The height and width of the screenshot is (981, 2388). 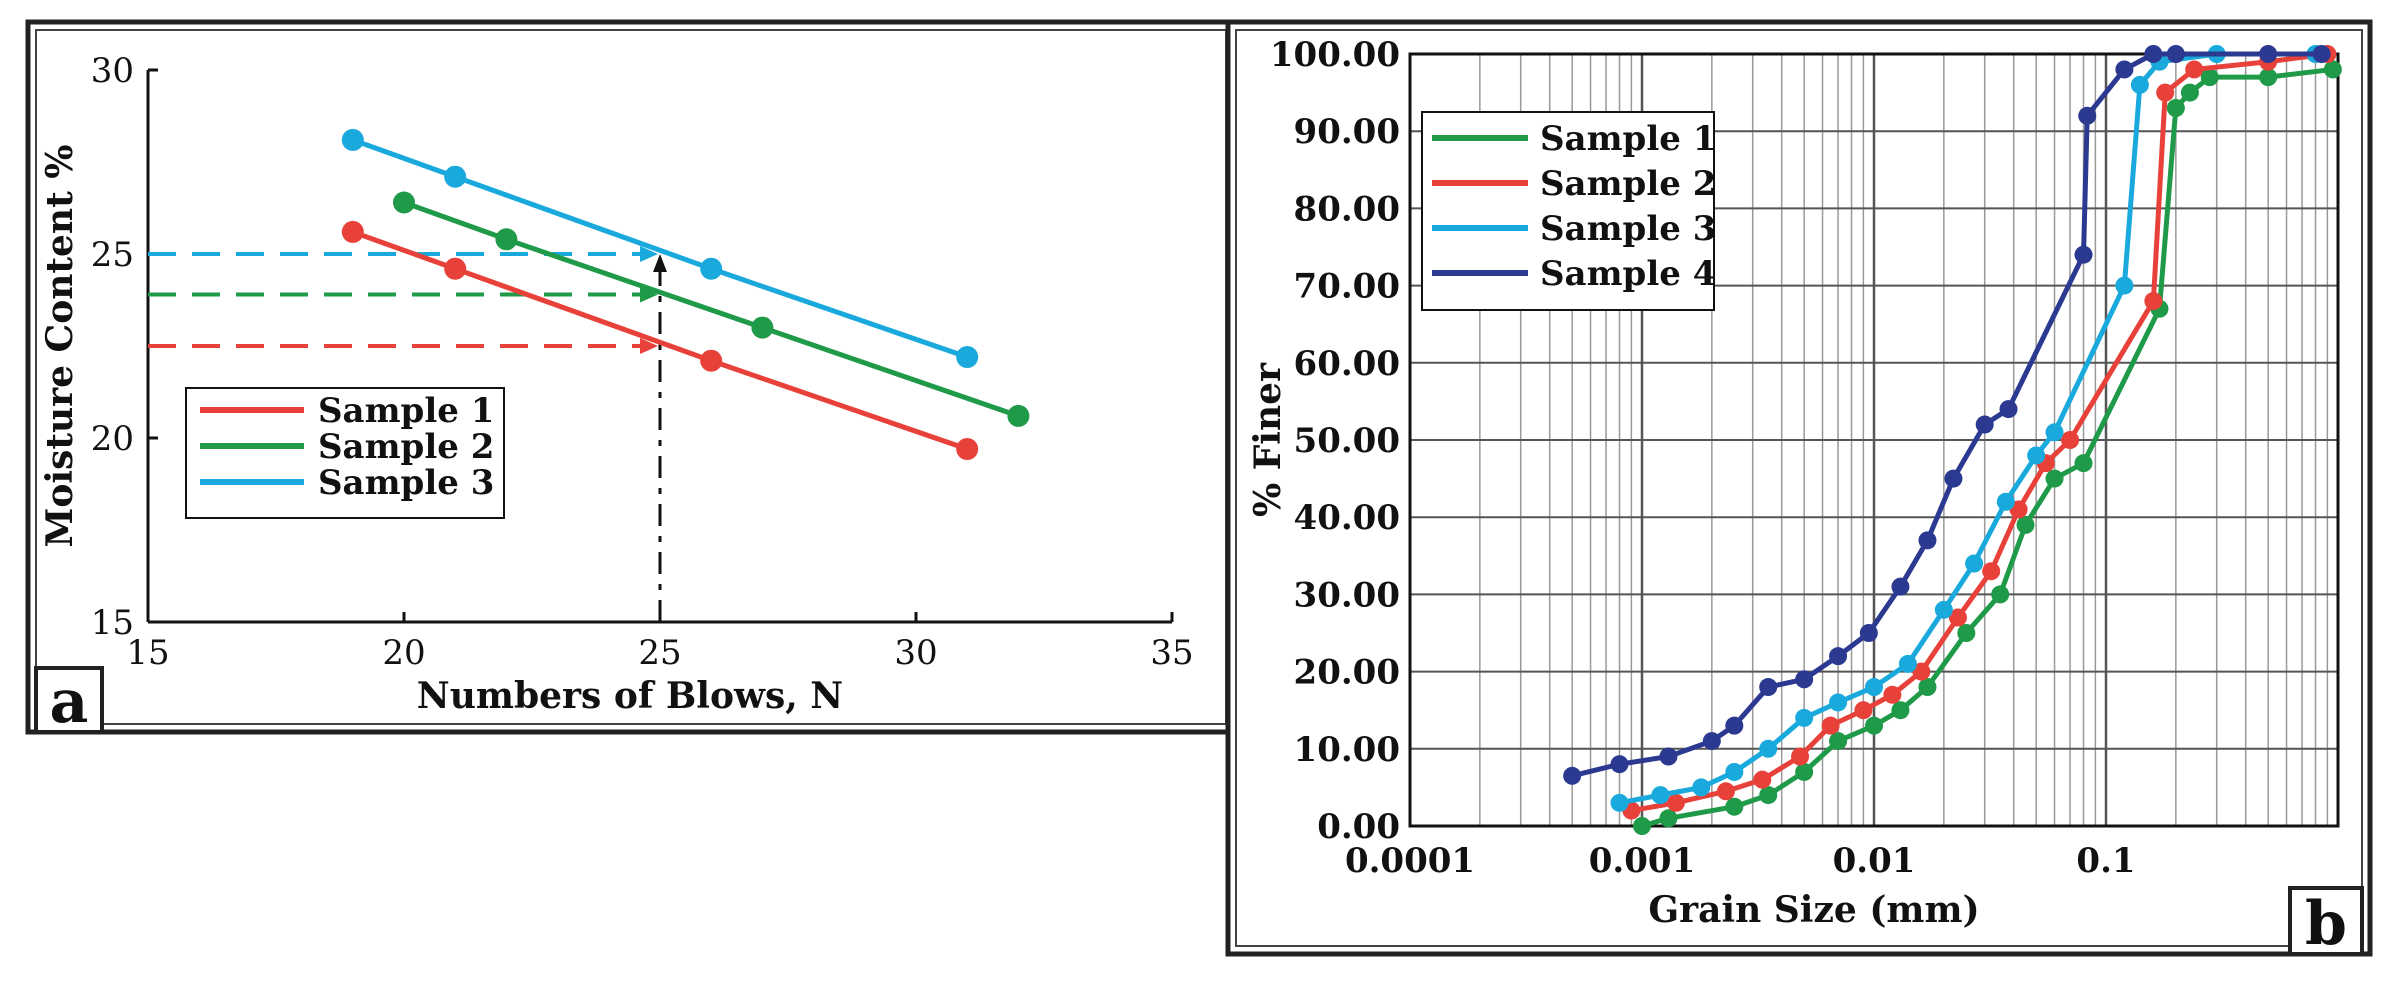 What do you see at coordinates (1347, 595) in the screenshot?
I see `panel-b-y-tick-label: 30.00` at bounding box center [1347, 595].